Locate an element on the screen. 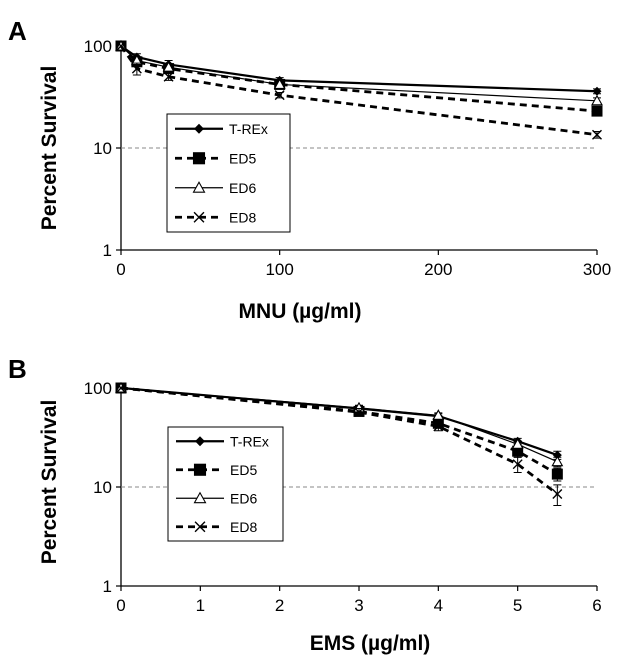 This screenshot has height=656, width=625. x-tick-label: 1 is located at coordinates (200, 605).